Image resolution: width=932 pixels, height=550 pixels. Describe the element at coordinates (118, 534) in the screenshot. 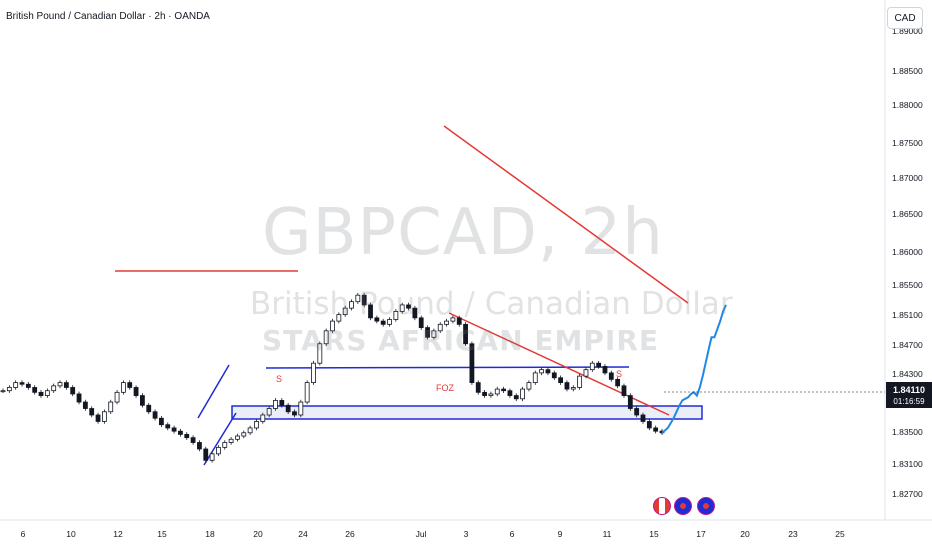

I see `time-tick-label: 12` at that location.